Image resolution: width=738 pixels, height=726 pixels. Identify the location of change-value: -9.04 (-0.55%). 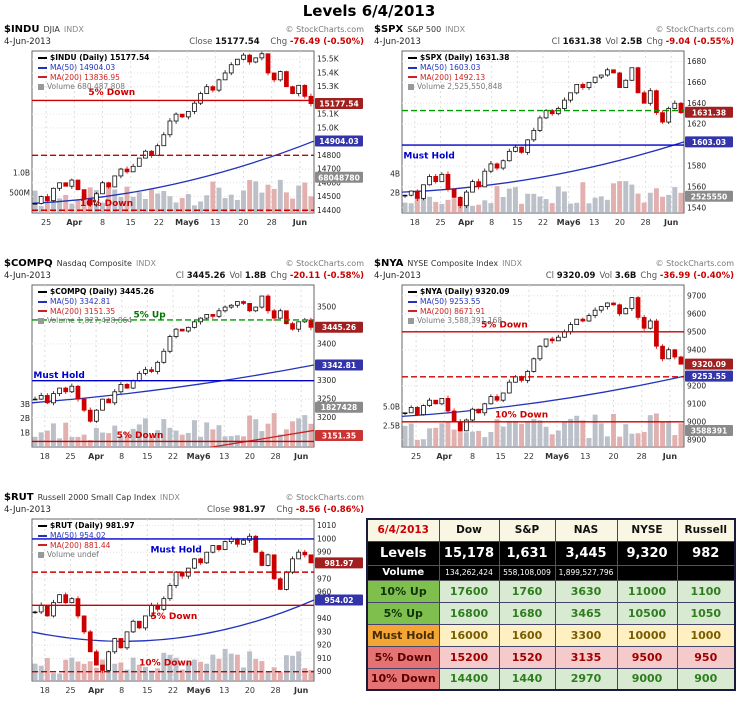
(699, 42).